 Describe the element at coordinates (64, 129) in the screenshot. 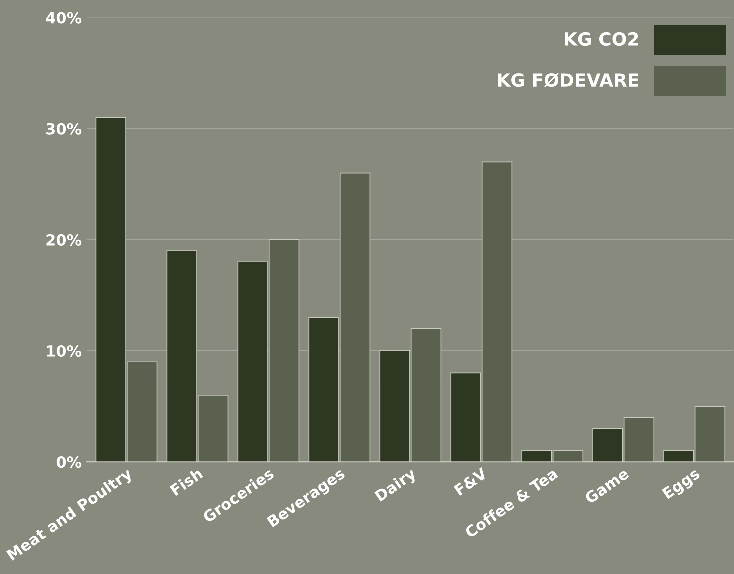

I see `y-tick-label: 30%` at that location.